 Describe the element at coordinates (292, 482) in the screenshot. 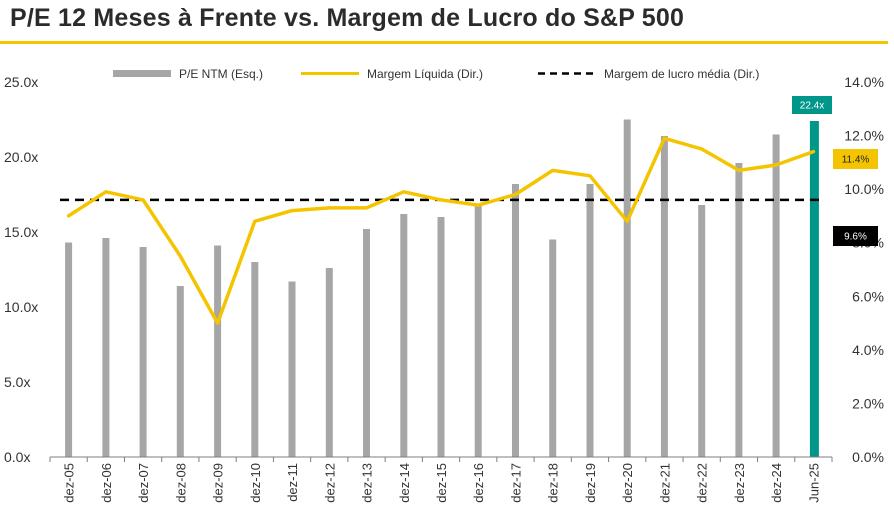

I see `x-category-label: dez-11` at that location.